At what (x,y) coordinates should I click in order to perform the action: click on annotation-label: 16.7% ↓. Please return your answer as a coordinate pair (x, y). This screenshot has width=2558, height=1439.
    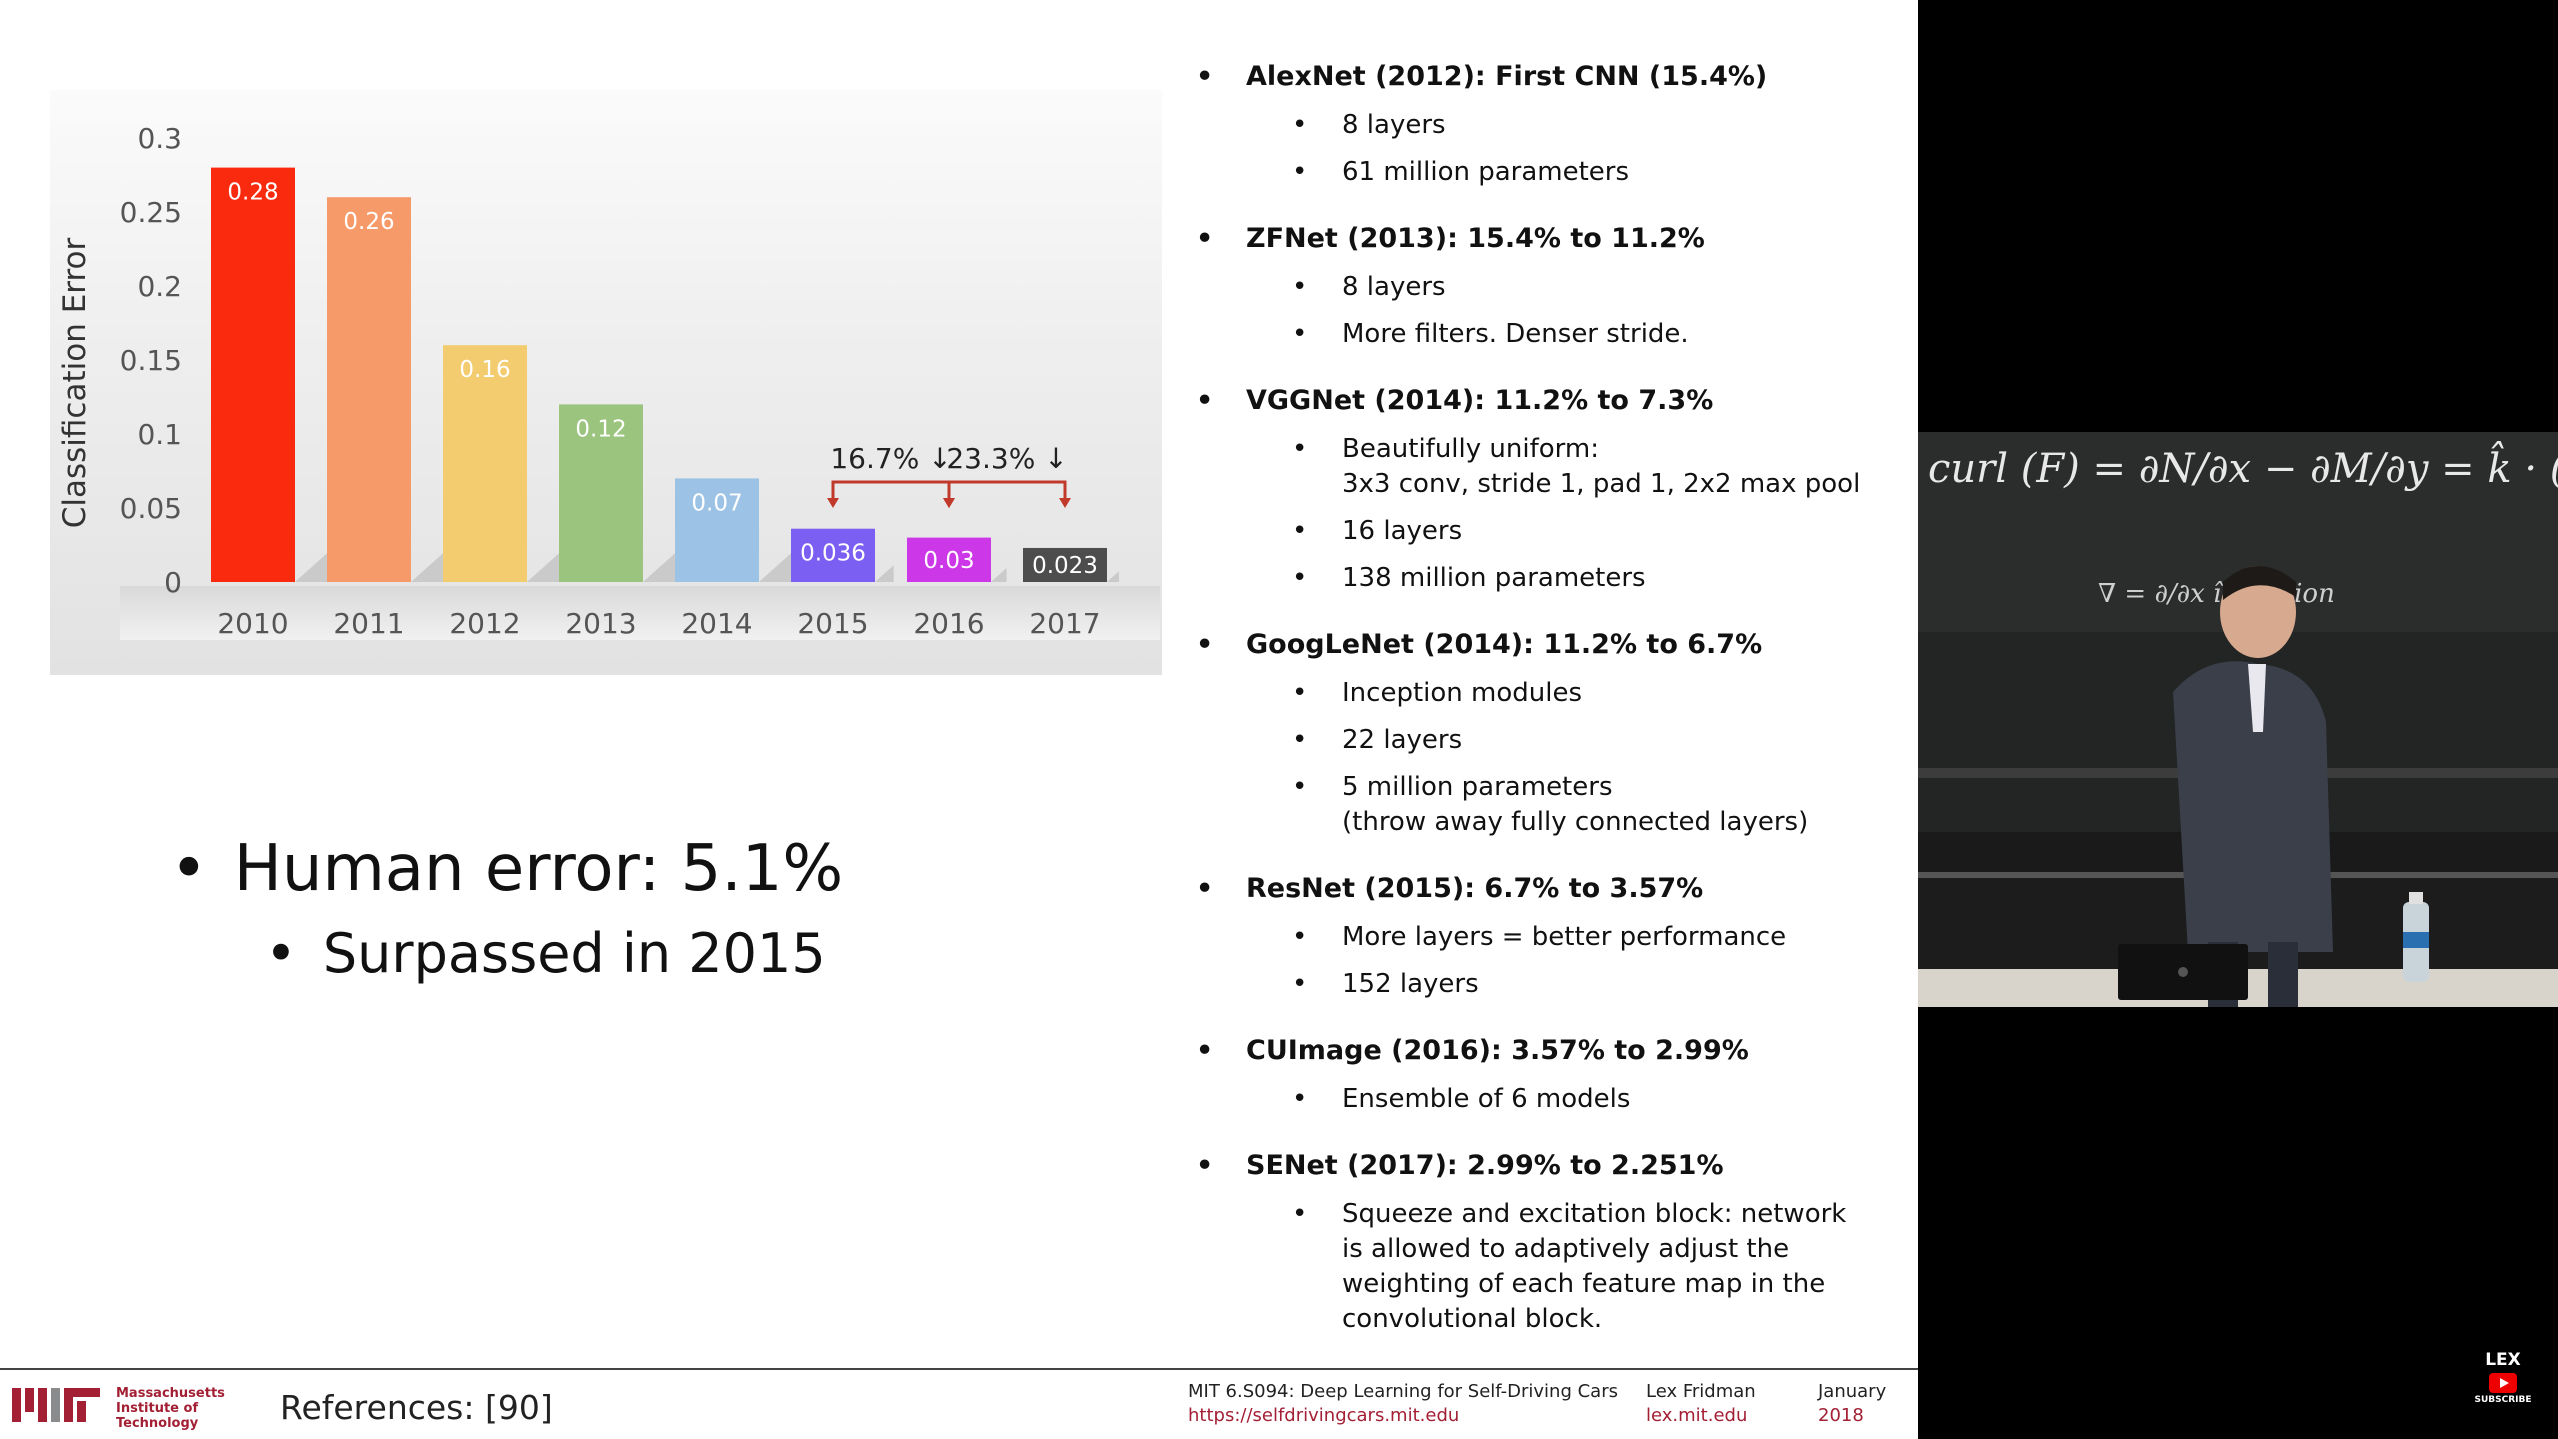
    Looking at the image, I should click on (890, 458).